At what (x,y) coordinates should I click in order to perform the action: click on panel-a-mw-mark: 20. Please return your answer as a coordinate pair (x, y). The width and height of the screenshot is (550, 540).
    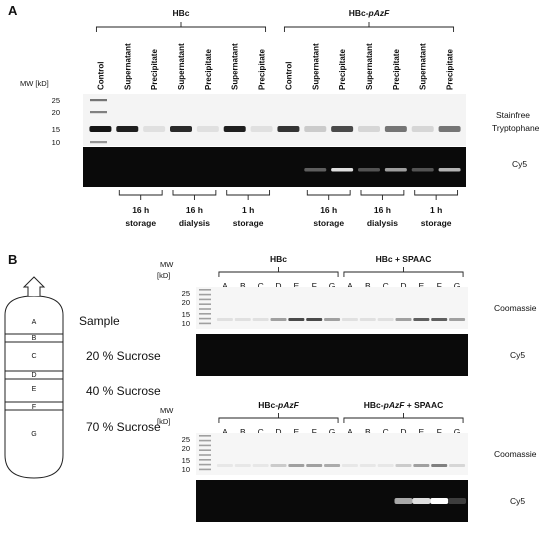
    Looking at the image, I should click on (56, 112).